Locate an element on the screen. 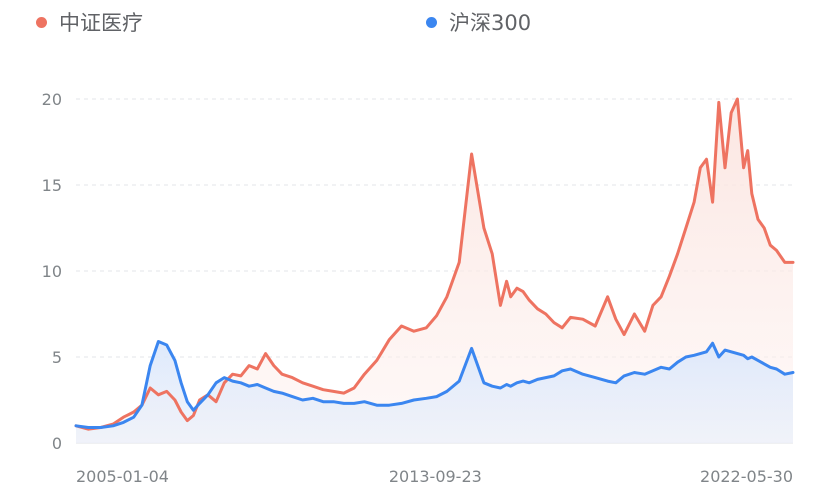 This screenshot has width=832, height=496. y-tick-label: 20 is located at coordinates (52, 99).